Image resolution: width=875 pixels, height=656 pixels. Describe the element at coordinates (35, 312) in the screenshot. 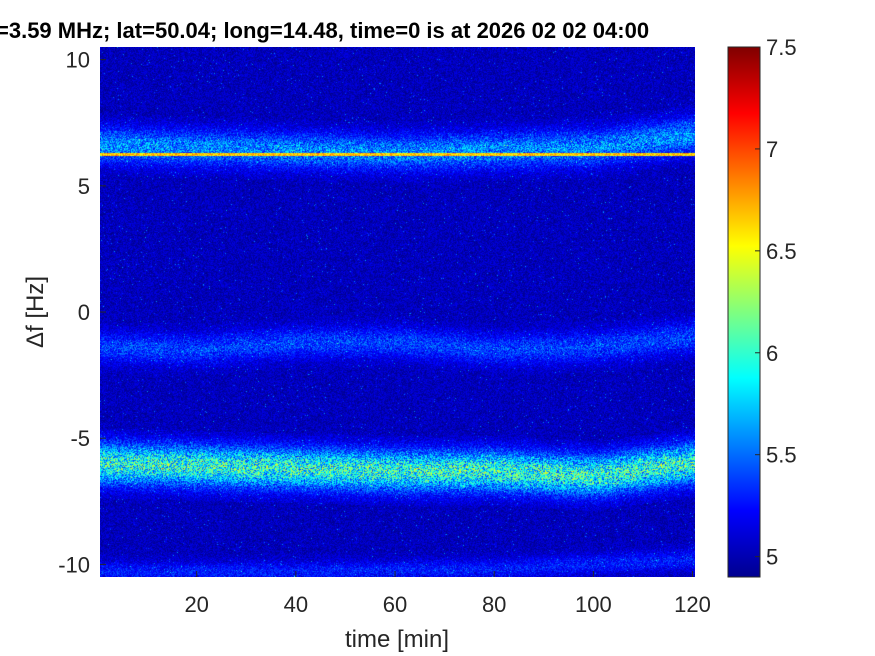

I see `y-axis-label: Δf [Hz]` at that location.